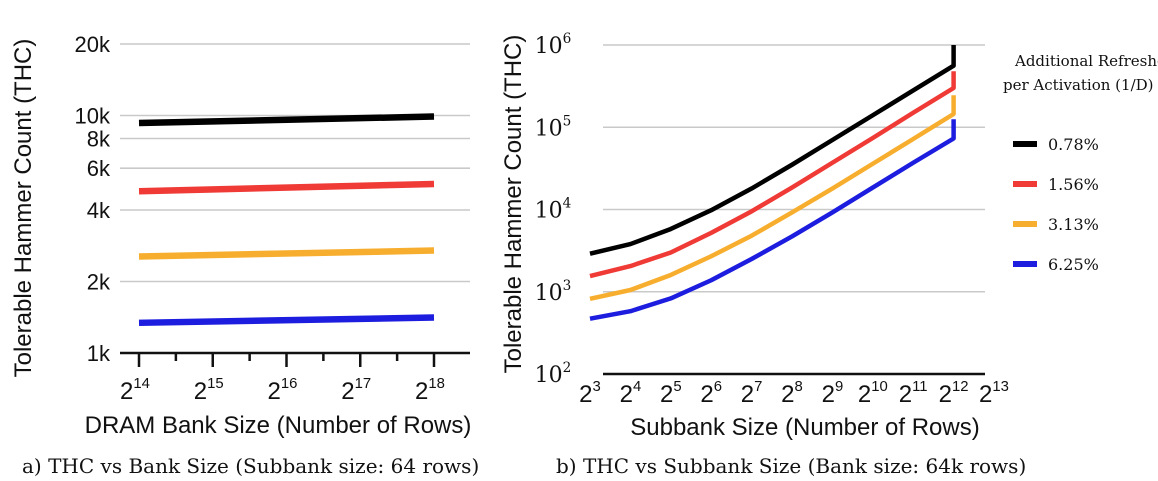 This screenshot has height=481, width=1158. What do you see at coordinates (135, 390) in the screenshot?
I see `chart-a-x-tick-label: 214` at bounding box center [135, 390].